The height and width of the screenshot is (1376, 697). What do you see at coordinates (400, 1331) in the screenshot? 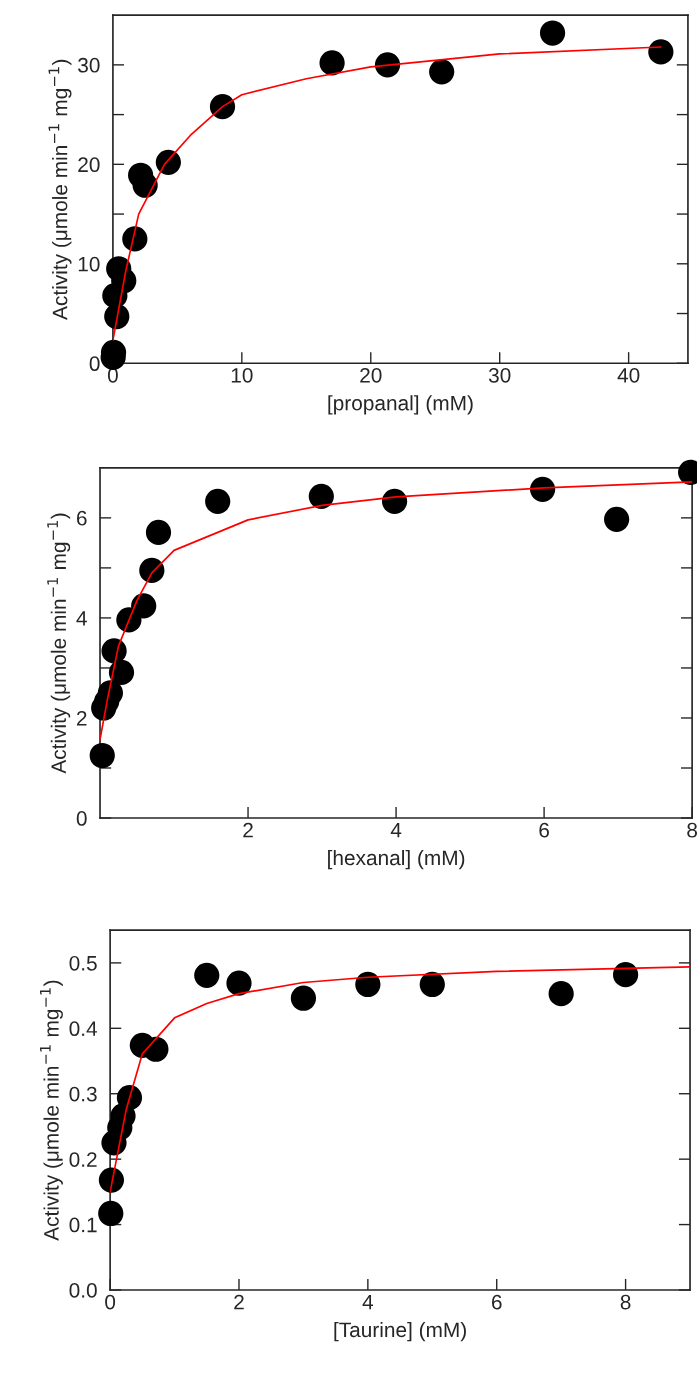
I see `x-axis-title: [Taurine] (mM)` at bounding box center [400, 1331].